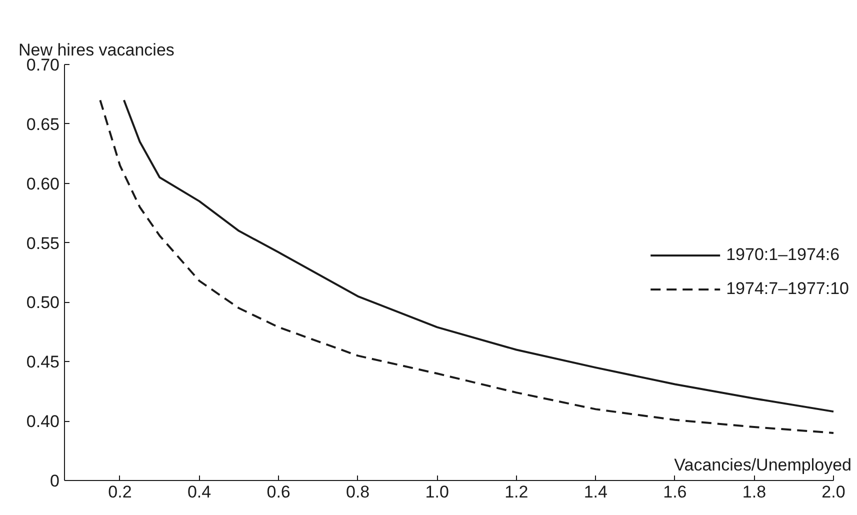 This screenshot has width=857, height=515. What do you see at coordinates (596, 492) in the screenshot?
I see `x-tick-label: 1.4` at bounding box center [596, 492].